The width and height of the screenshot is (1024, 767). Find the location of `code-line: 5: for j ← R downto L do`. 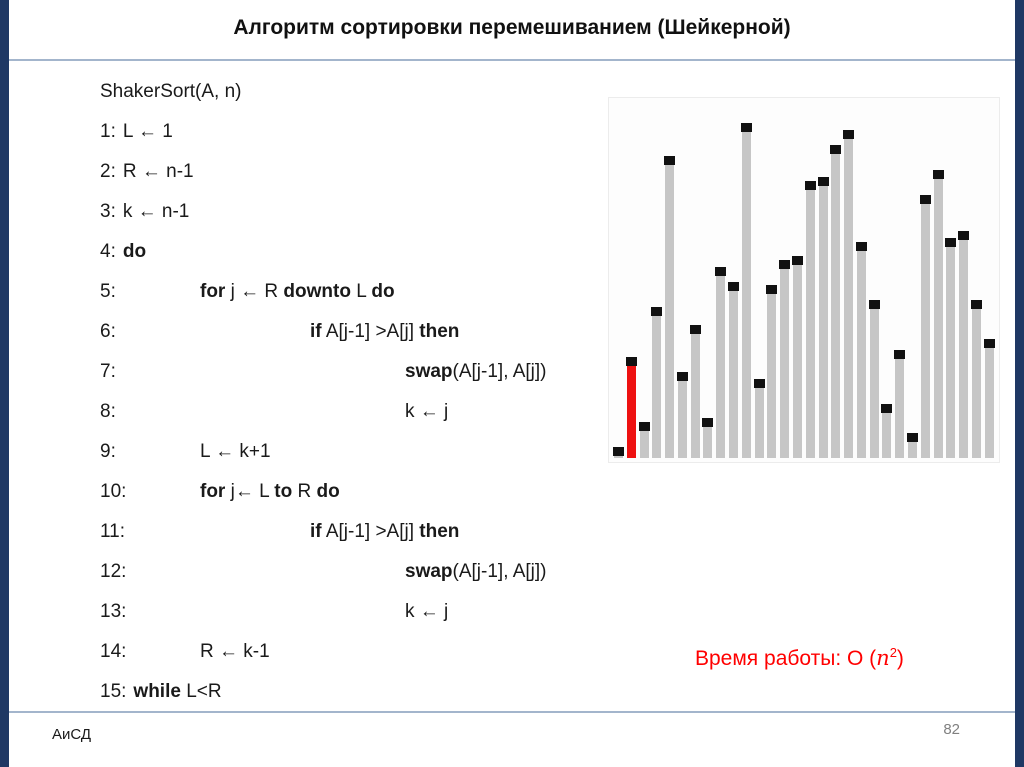

code-line: 5: for j ← R downto L do is located at coordinates (360, 292).